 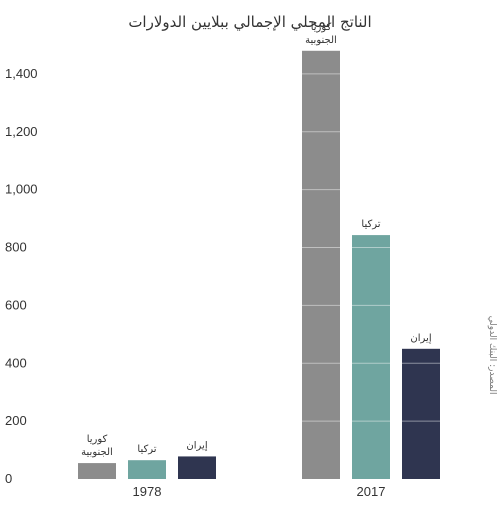 What do you see at coordinates (16, 362) in the screenshot?
I see `y-tick-label: 400` at bounding box center [16, 362].